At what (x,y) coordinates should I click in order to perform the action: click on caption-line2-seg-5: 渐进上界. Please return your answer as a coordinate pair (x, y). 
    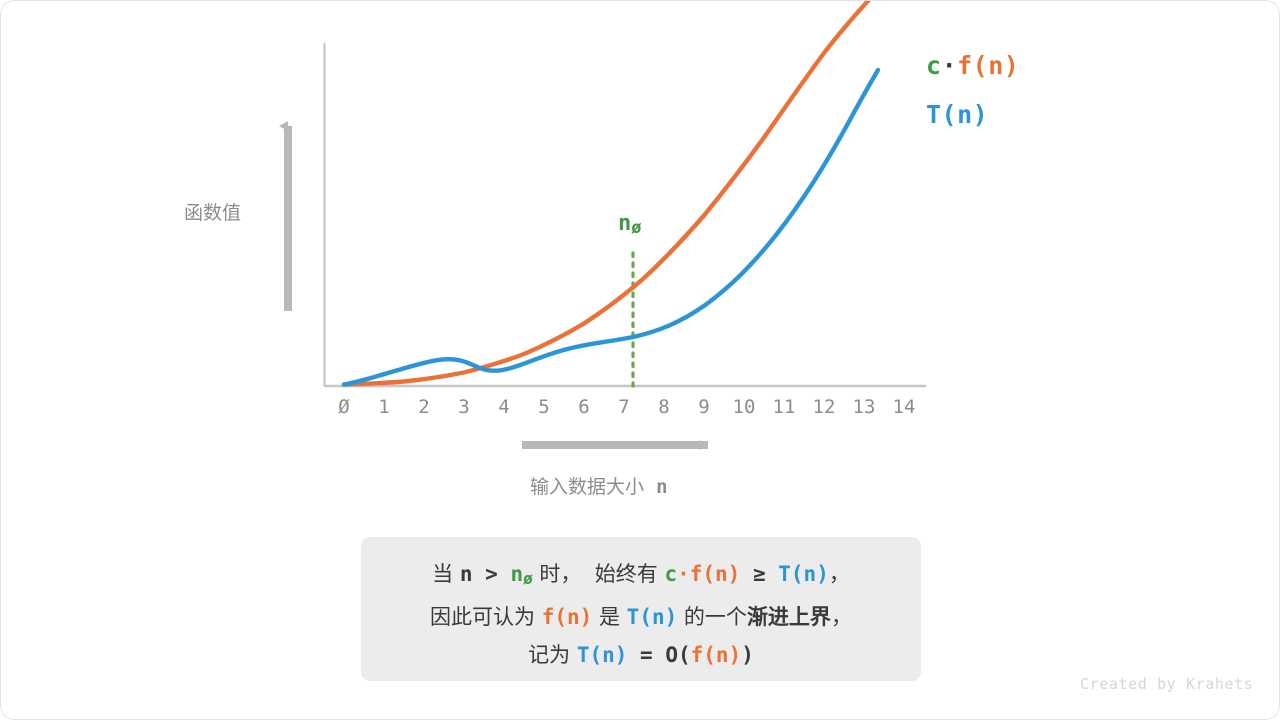
    Looking at the image, I should click on (788, 617).